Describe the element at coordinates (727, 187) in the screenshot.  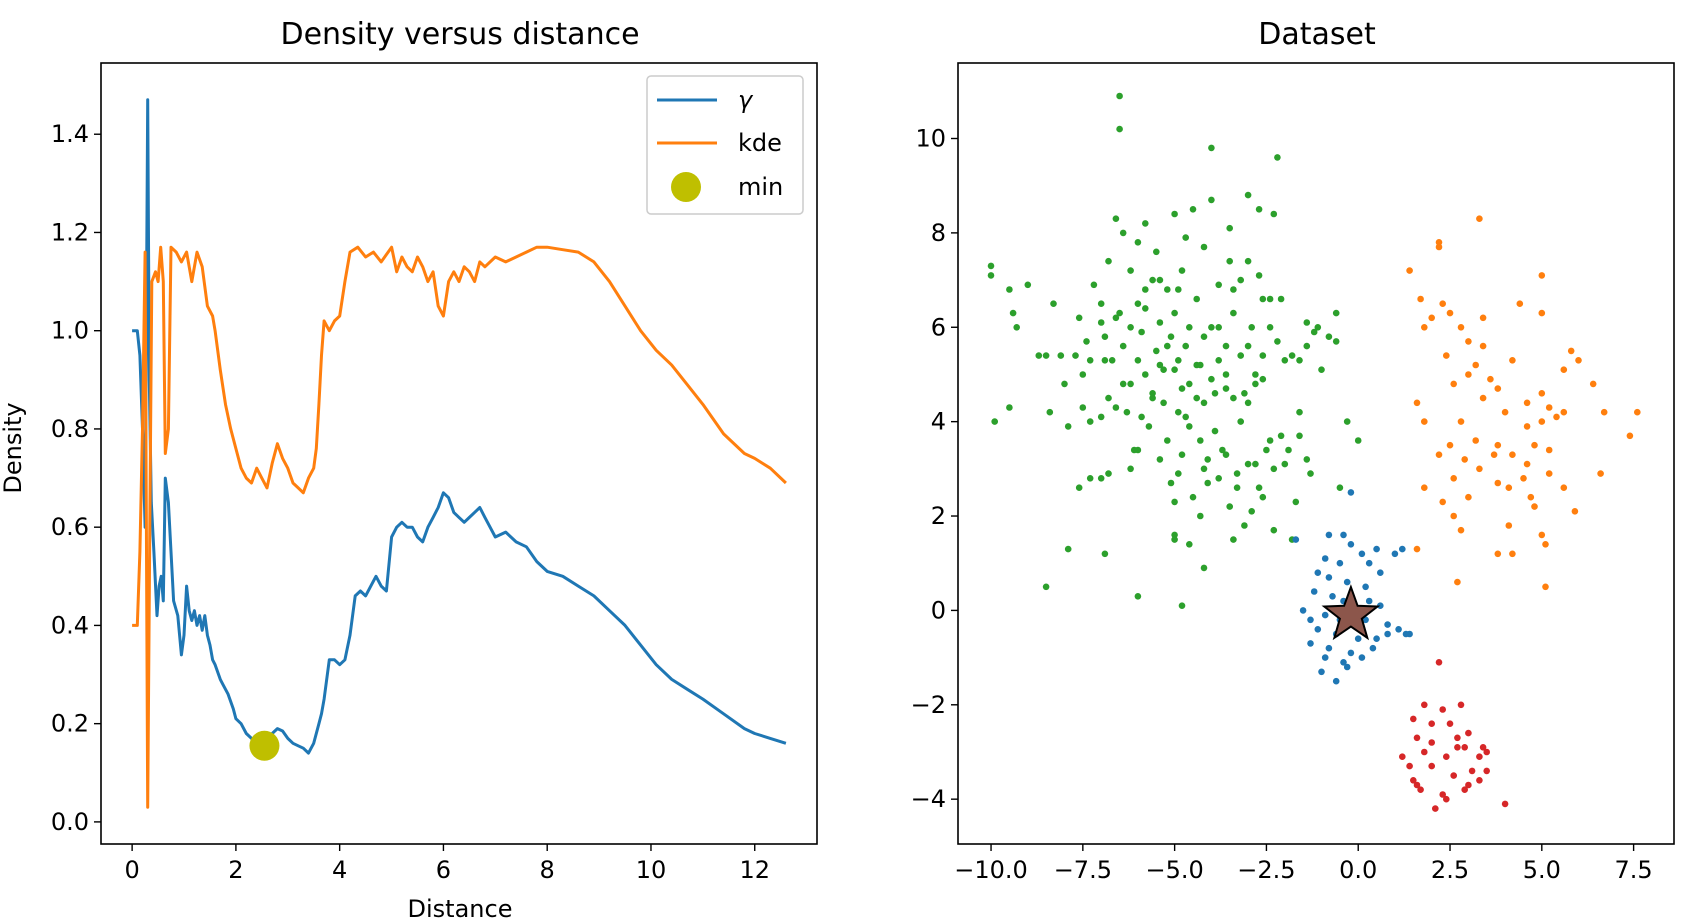
I see `legend-entry-min: min` at that location.